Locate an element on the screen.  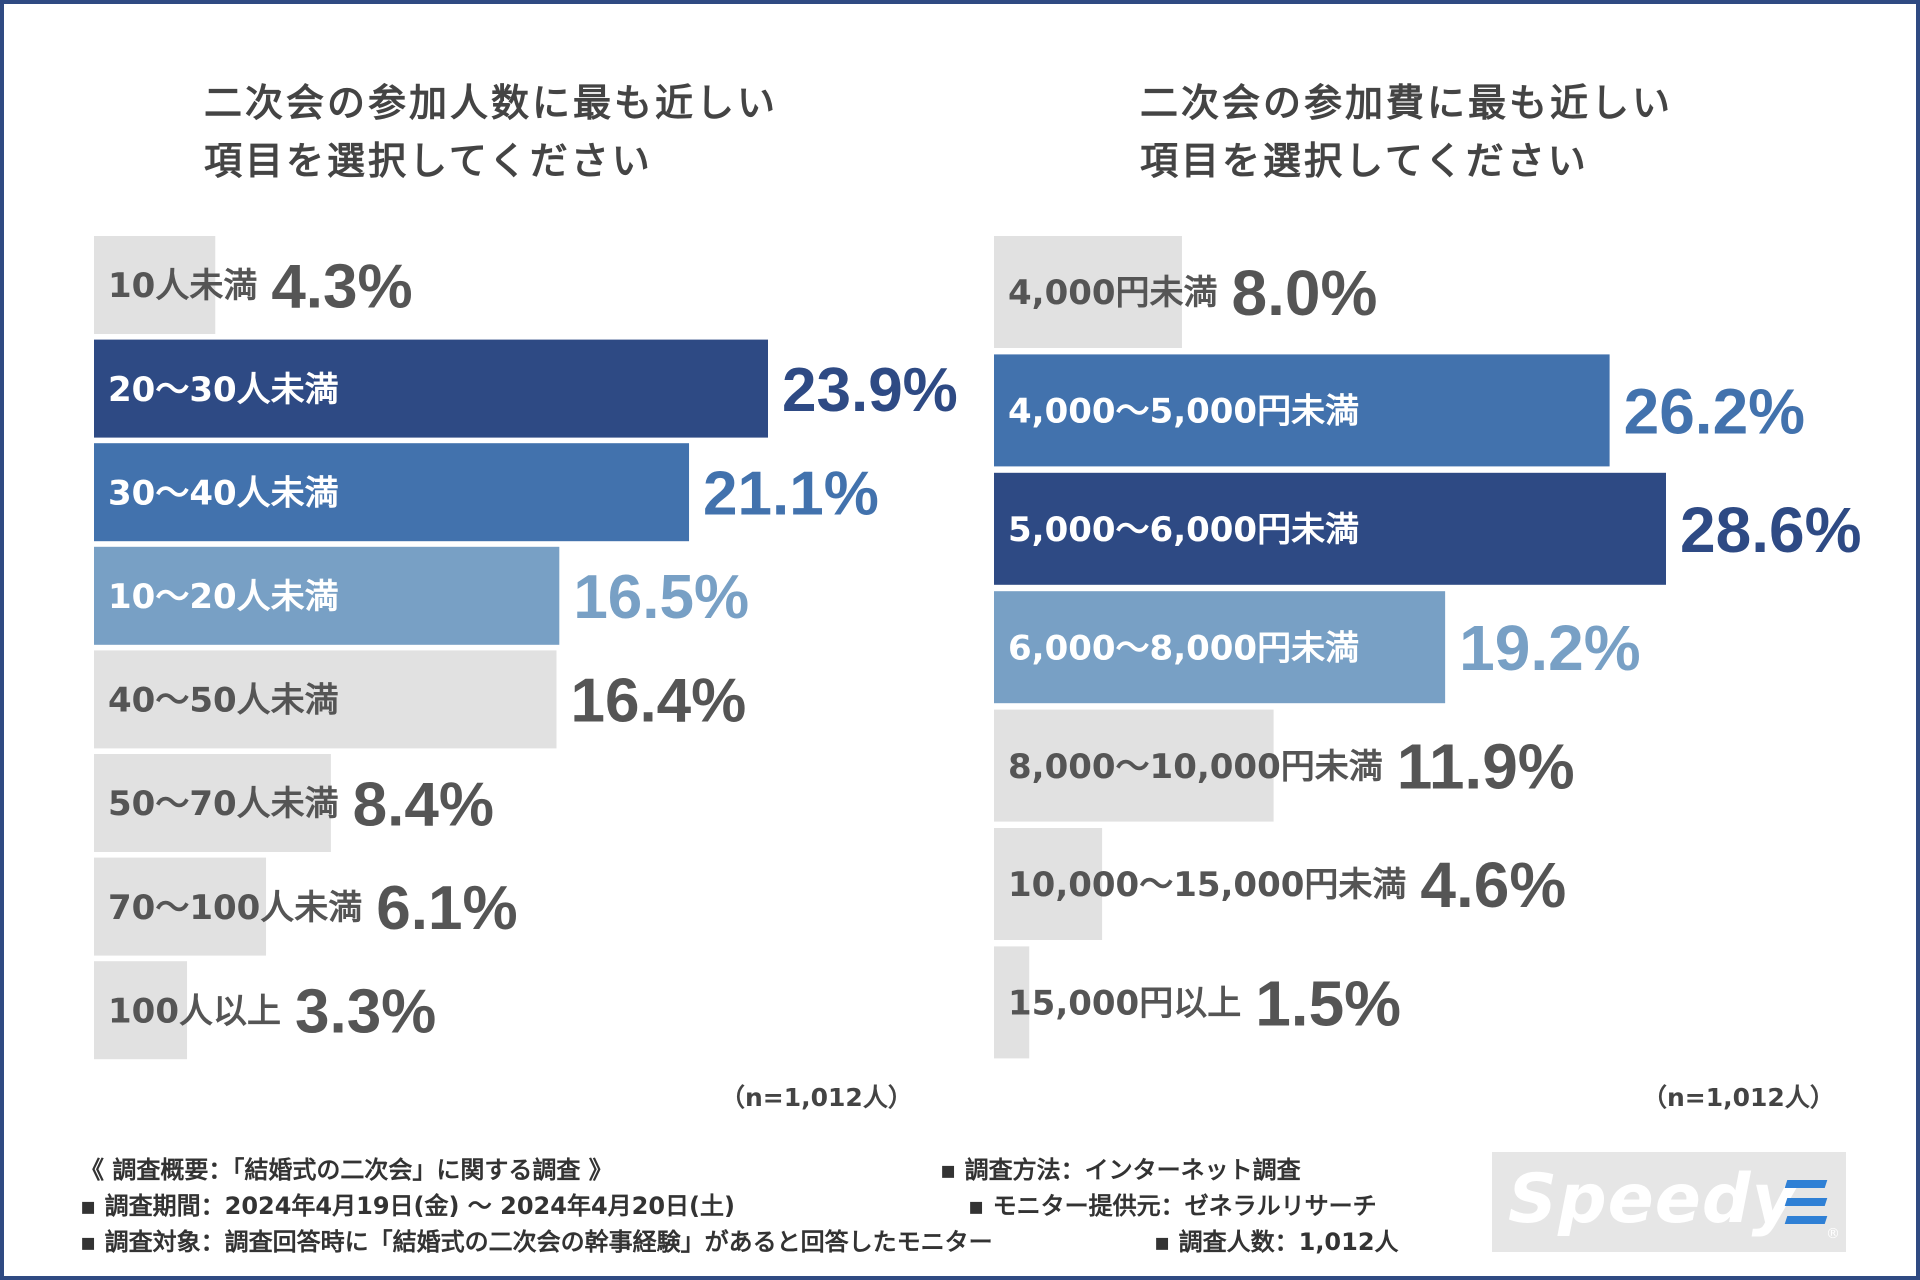
chart-title-line: 二次会の参加人数に最も近しい is located at coordinates (491, 103).